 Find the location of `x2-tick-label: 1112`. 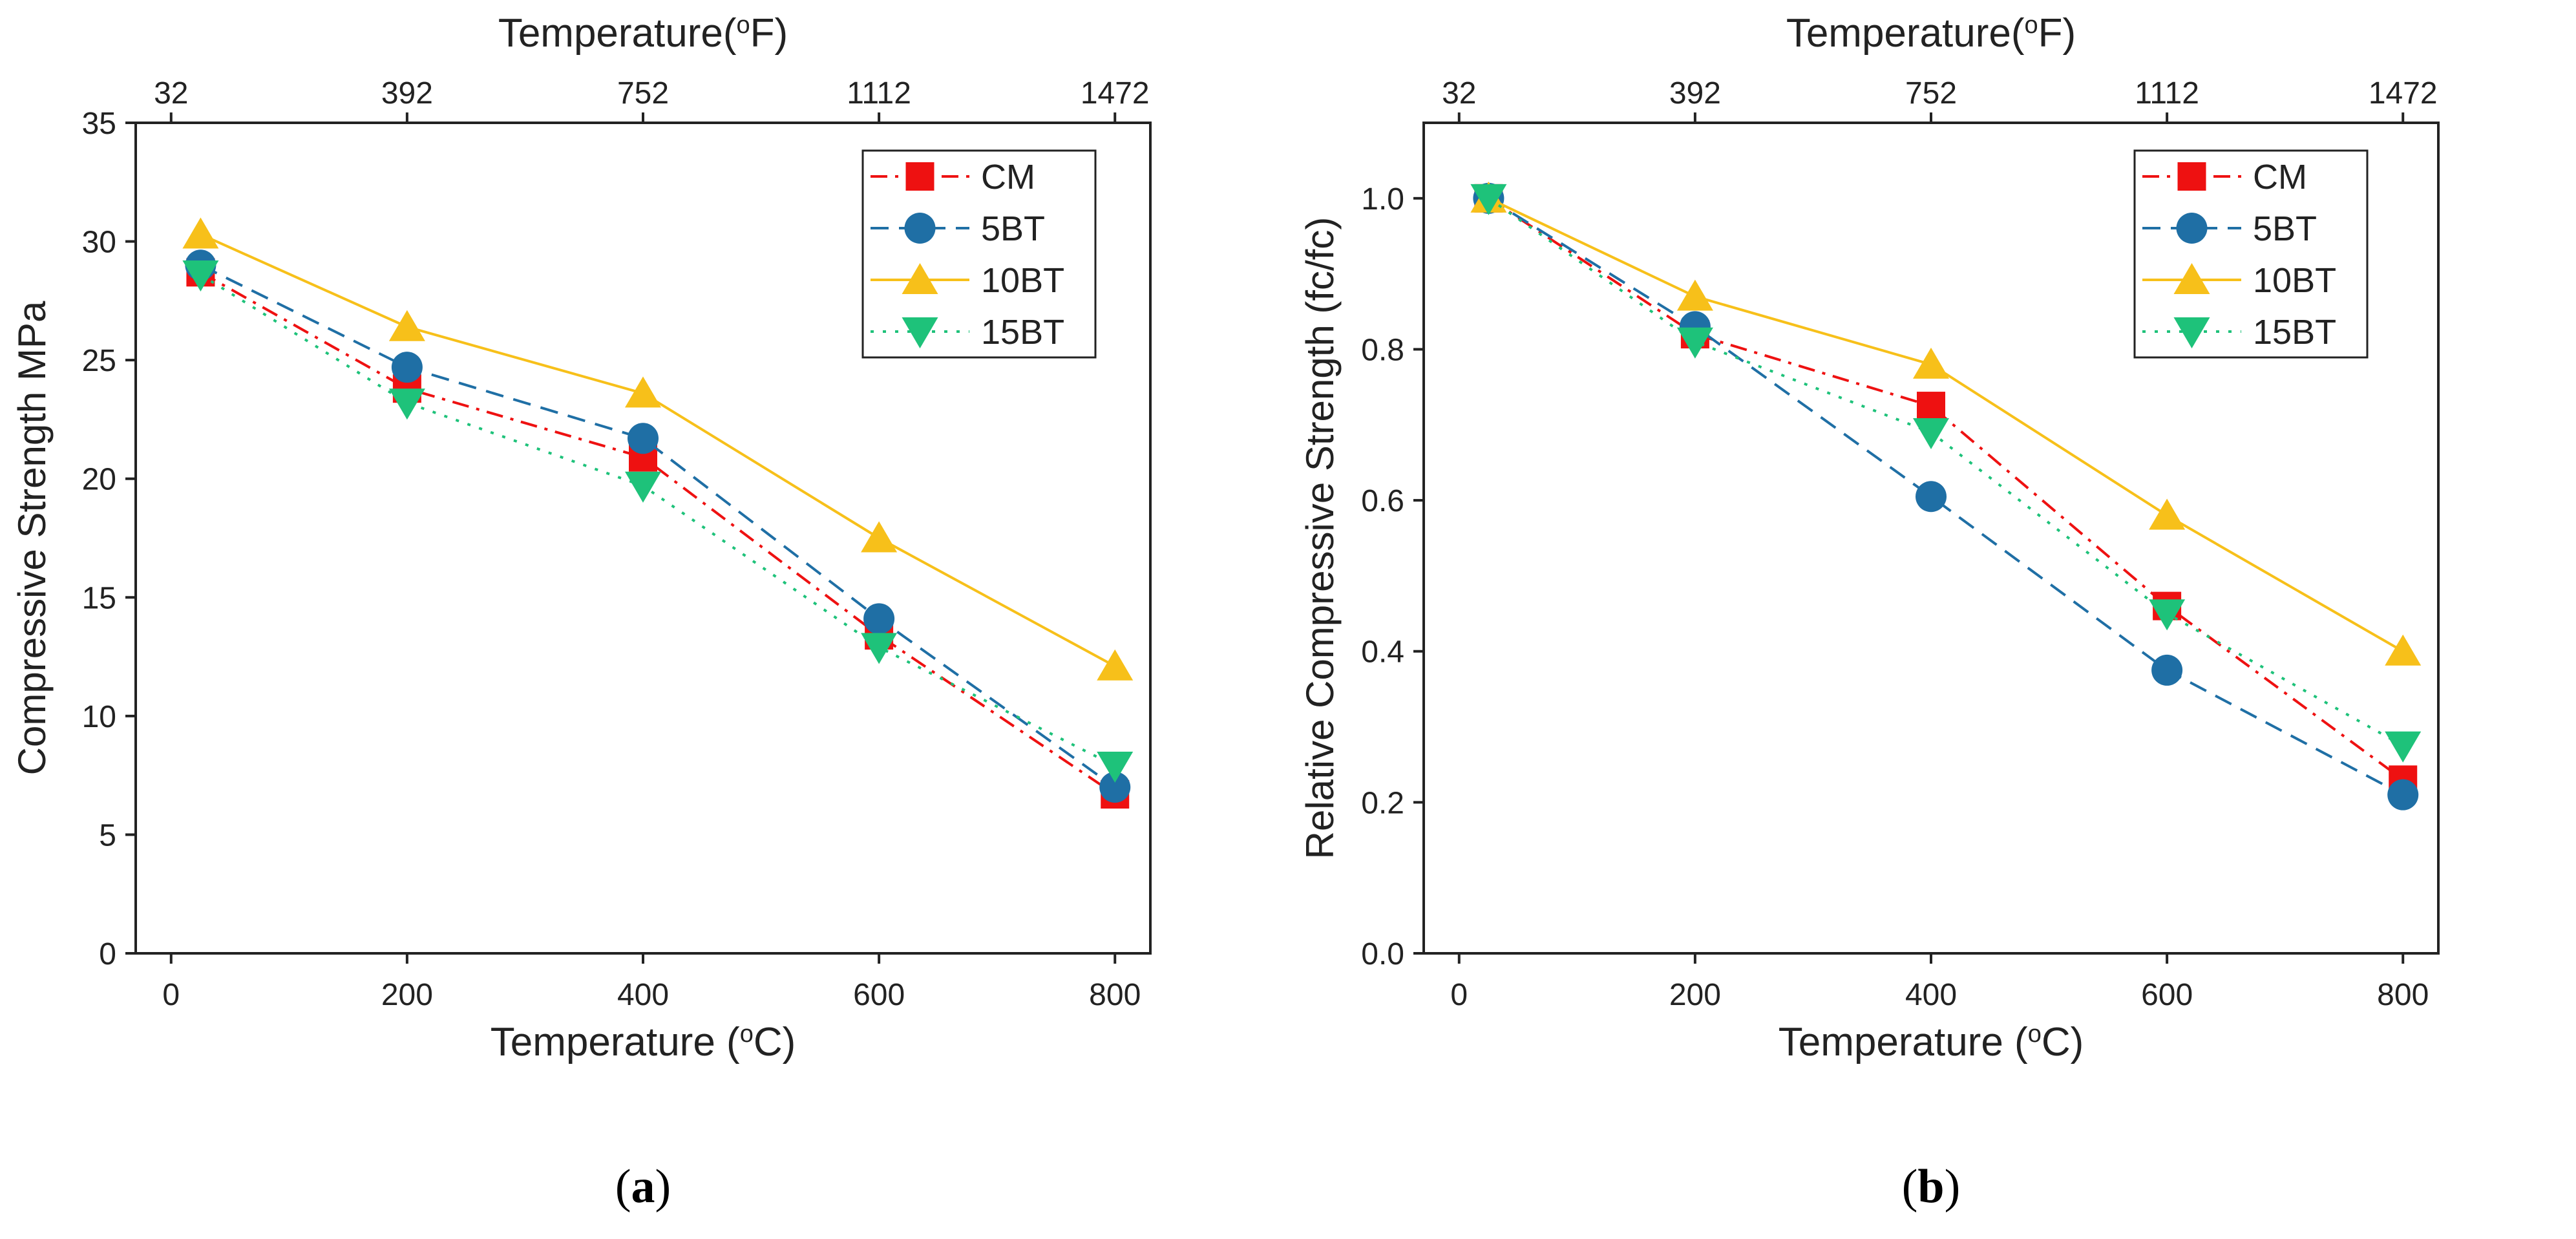

x2-tick-label: 1112 is located at coordinates (2167, 93).